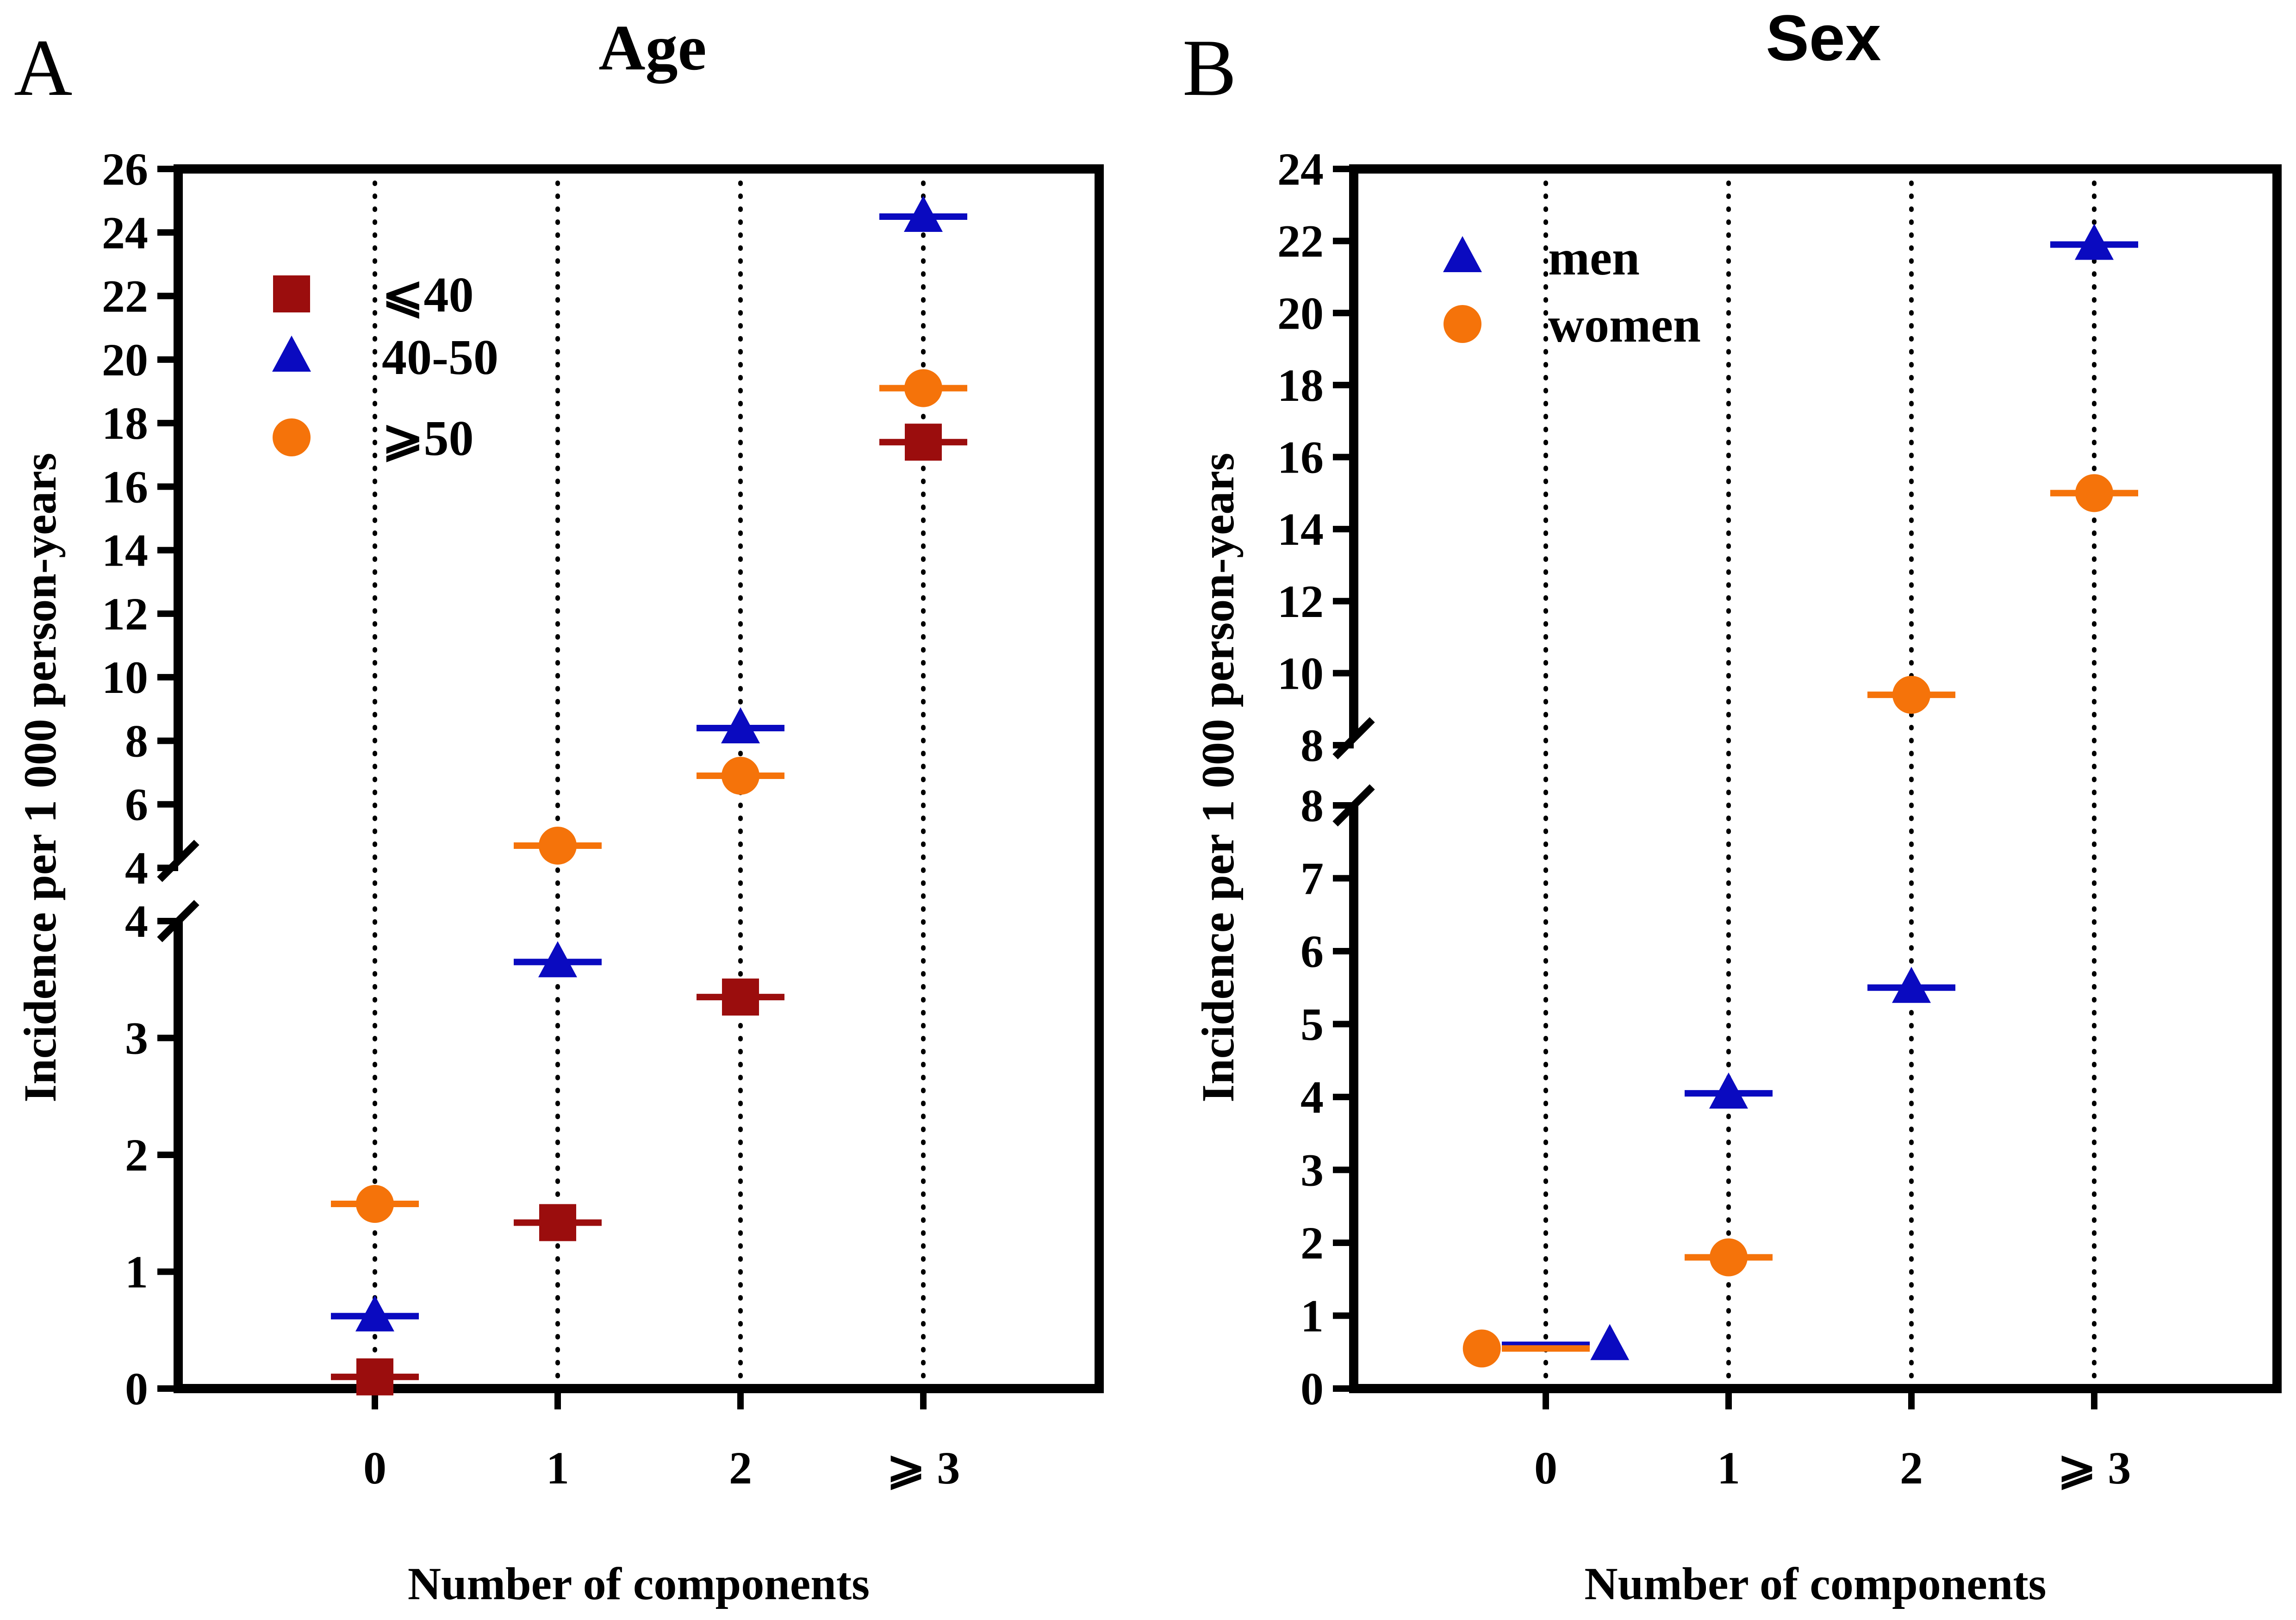 The width and height of the screenshot is (2296, 1620). What do you see at coordinates (125, 169) in the screenshot?
I see `y-tick-label: 26` at bounding box center [125, 169].